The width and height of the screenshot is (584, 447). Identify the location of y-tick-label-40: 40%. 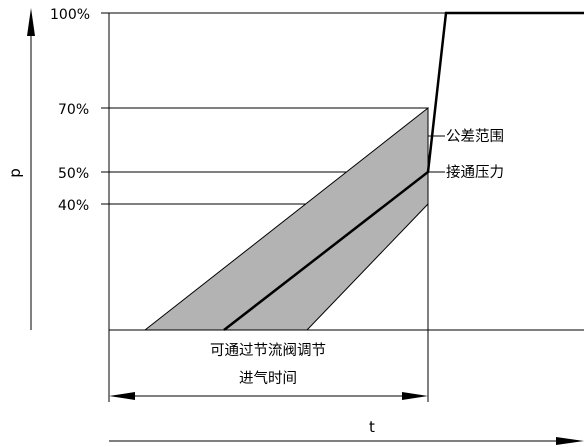
(73, 206).